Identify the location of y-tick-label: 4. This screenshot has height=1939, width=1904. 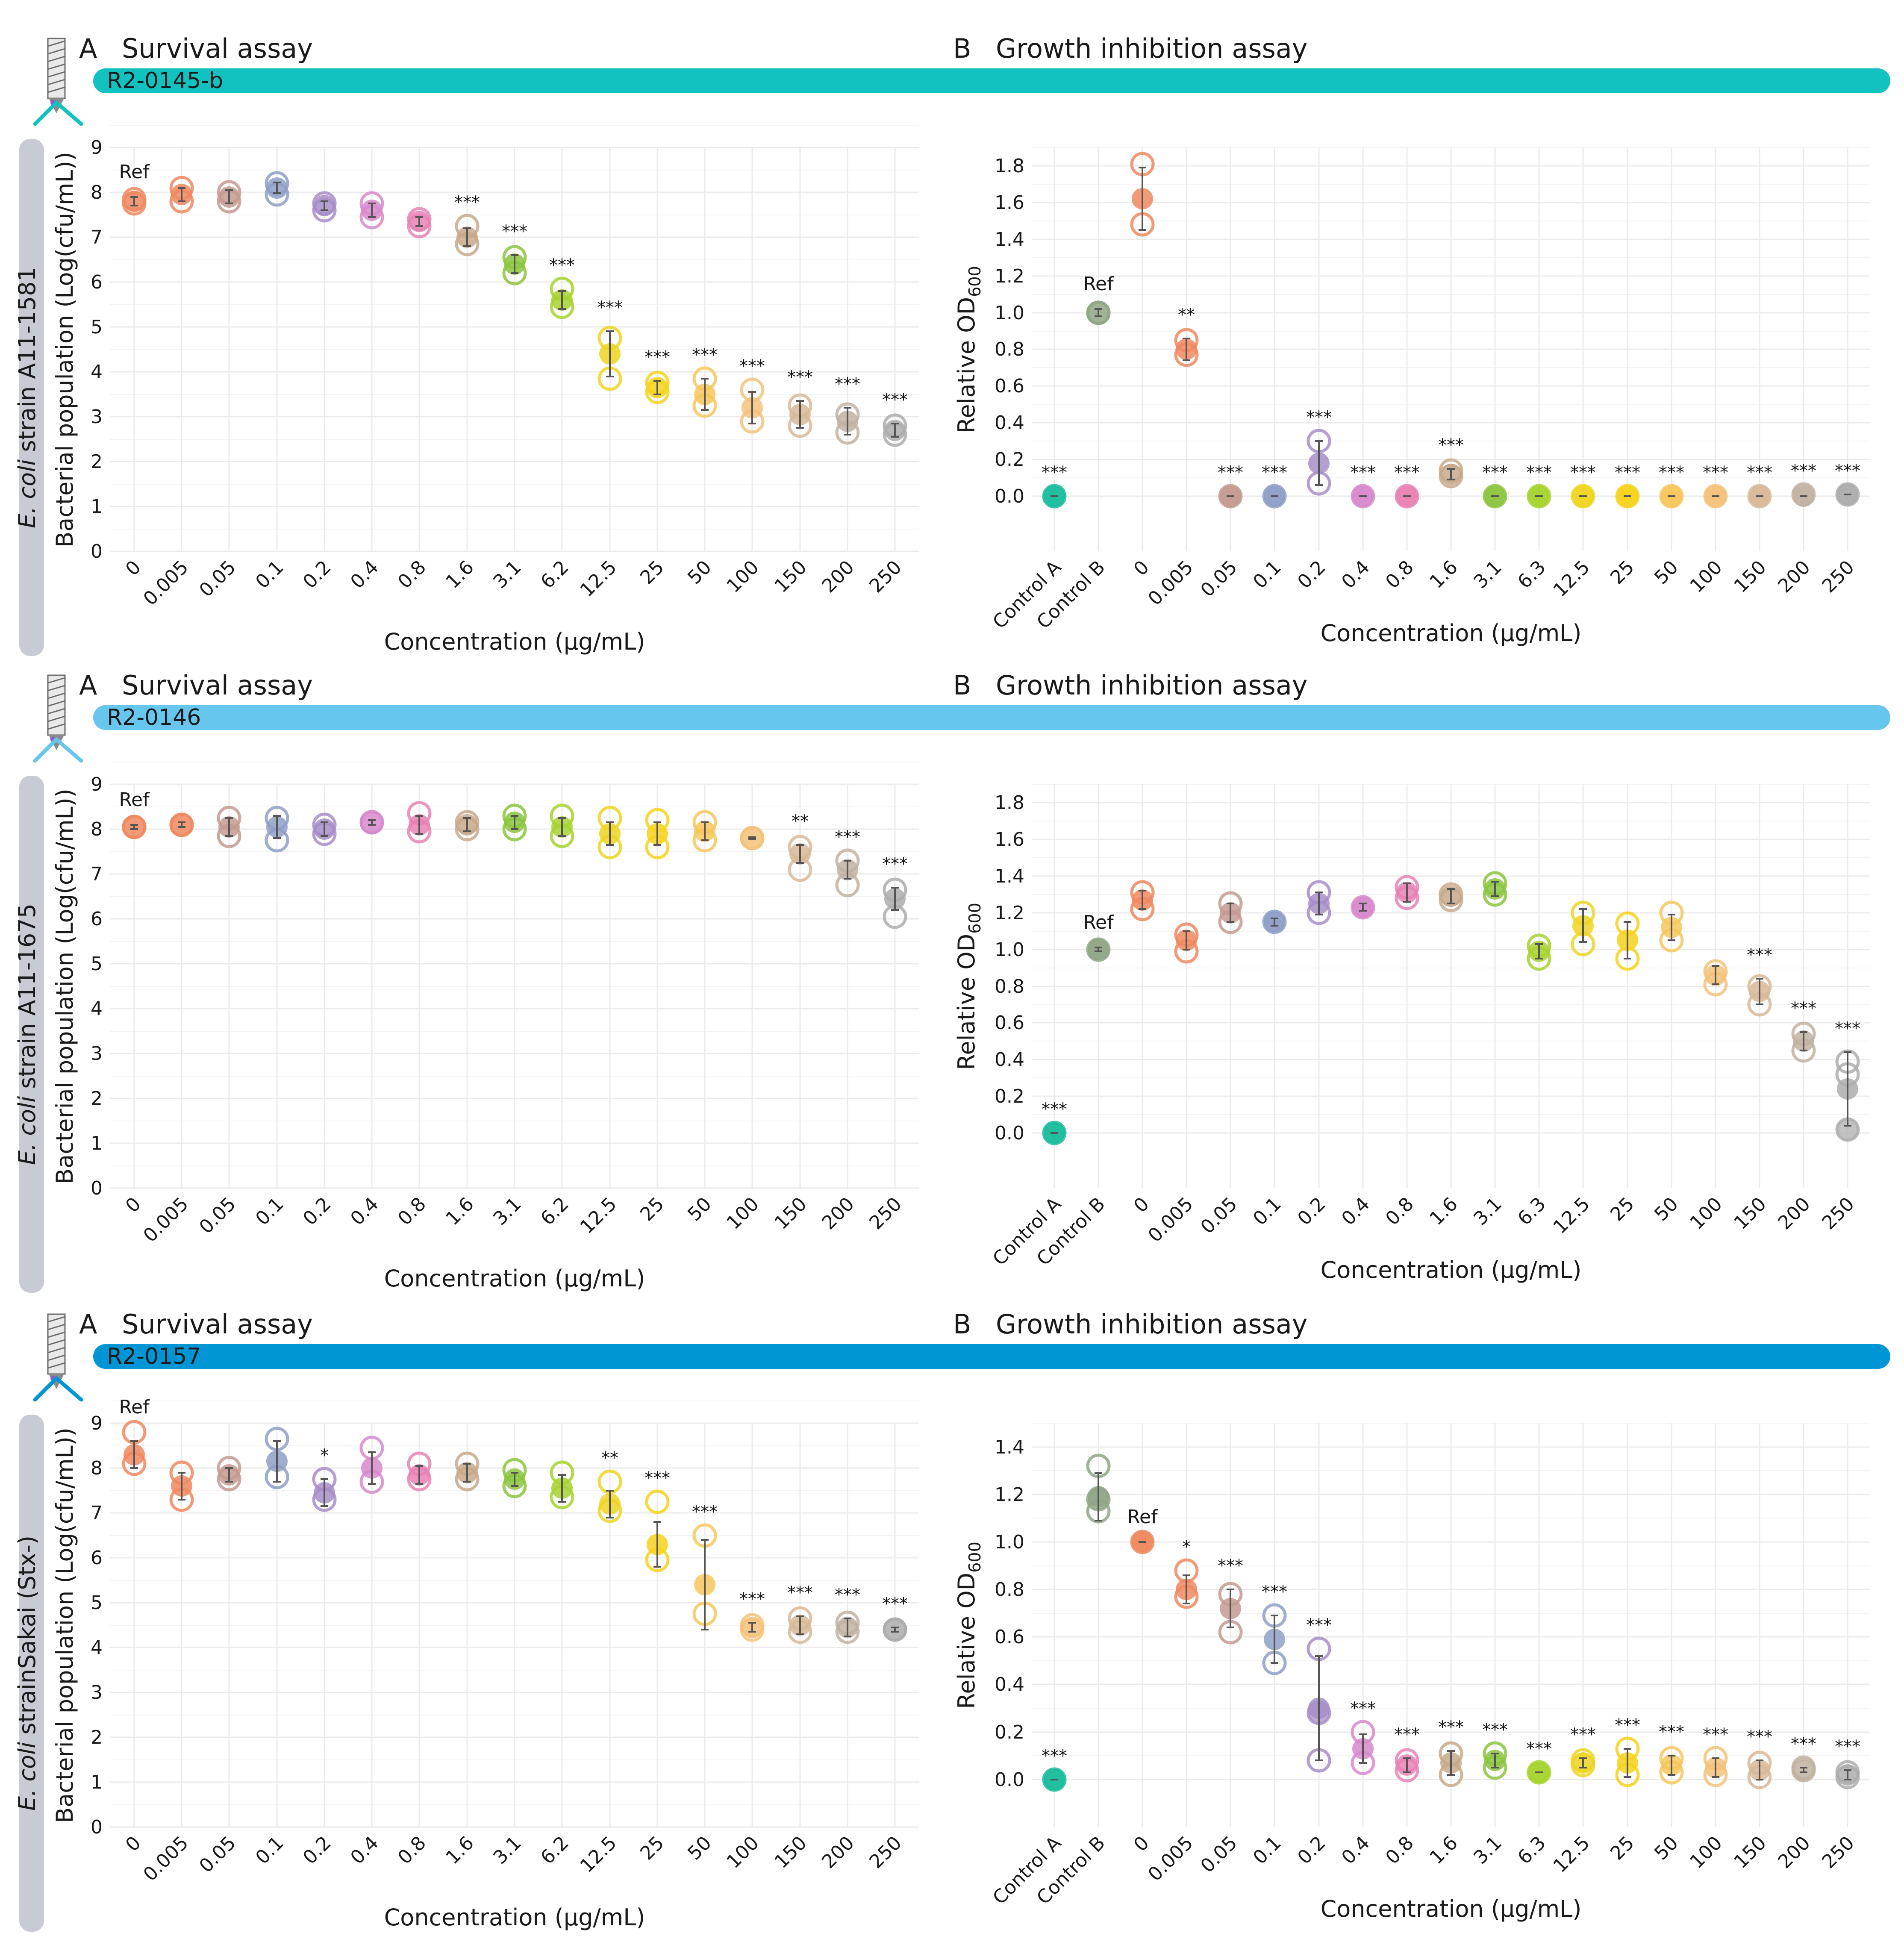
(97, 1009).